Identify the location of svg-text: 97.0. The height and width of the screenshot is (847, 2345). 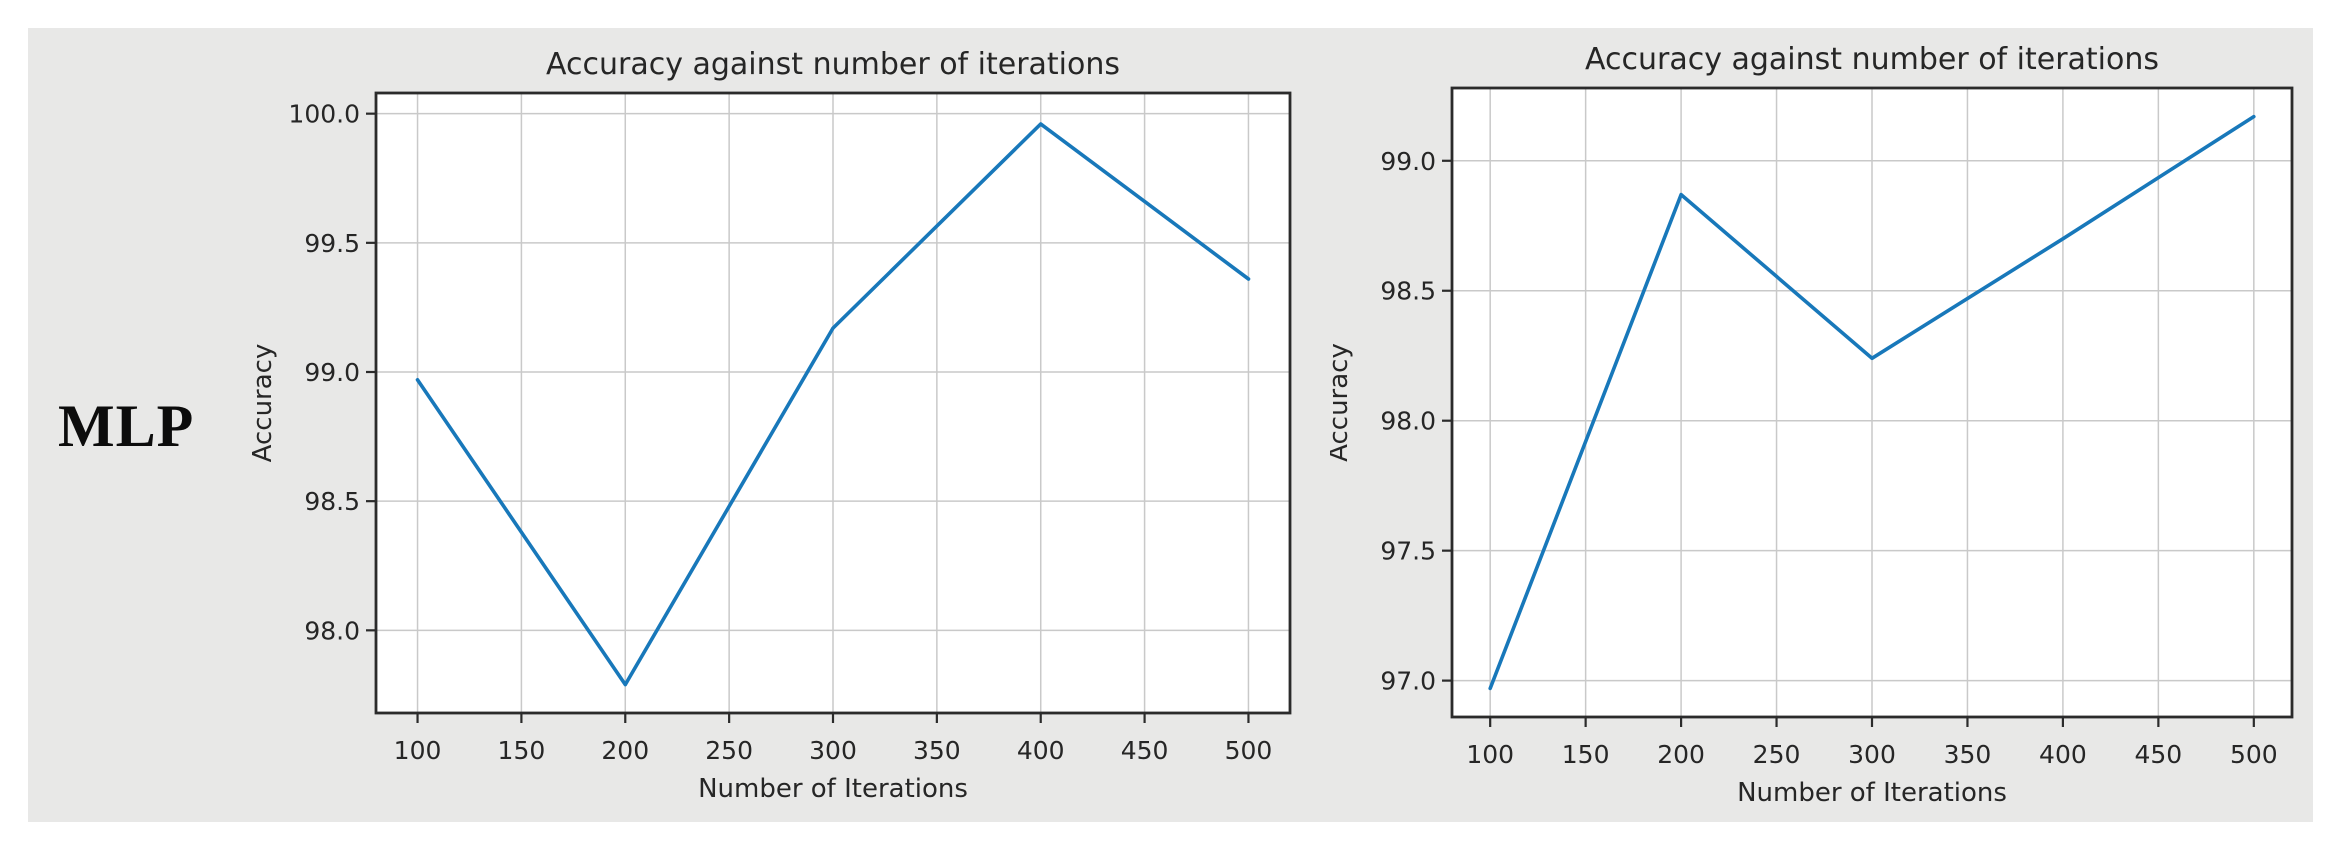
(1408, 681).